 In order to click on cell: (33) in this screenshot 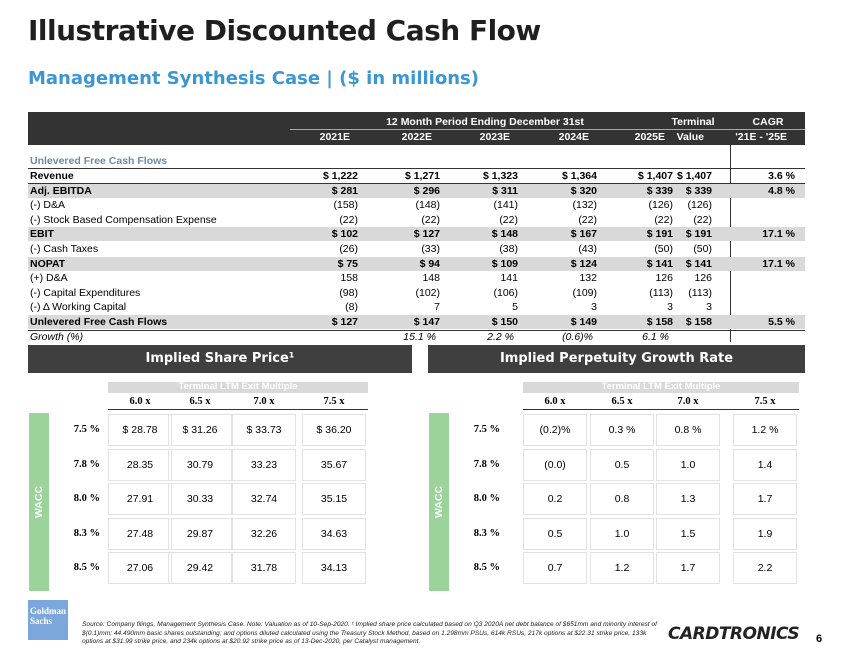, I will do `click(430, 249)`.